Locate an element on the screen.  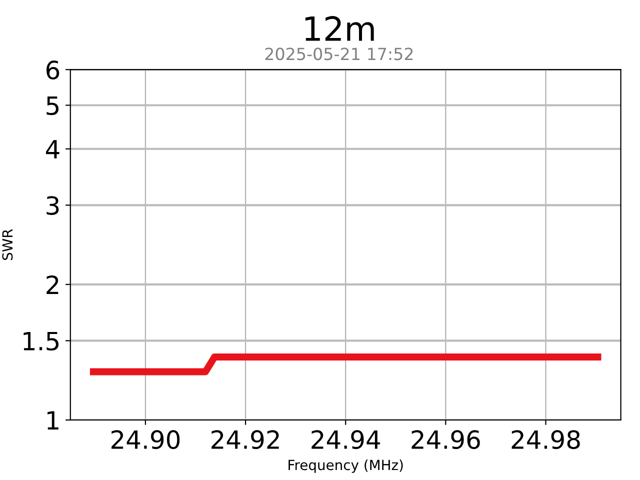
x-tick-label: 24.92 is located at coordinates (245, 440).